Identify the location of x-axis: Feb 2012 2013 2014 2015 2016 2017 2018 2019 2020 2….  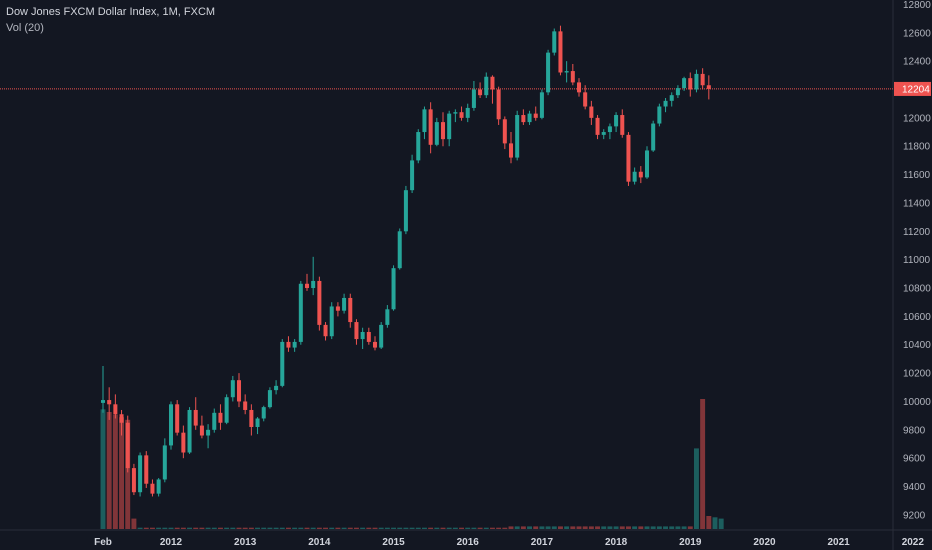
(509, 542).